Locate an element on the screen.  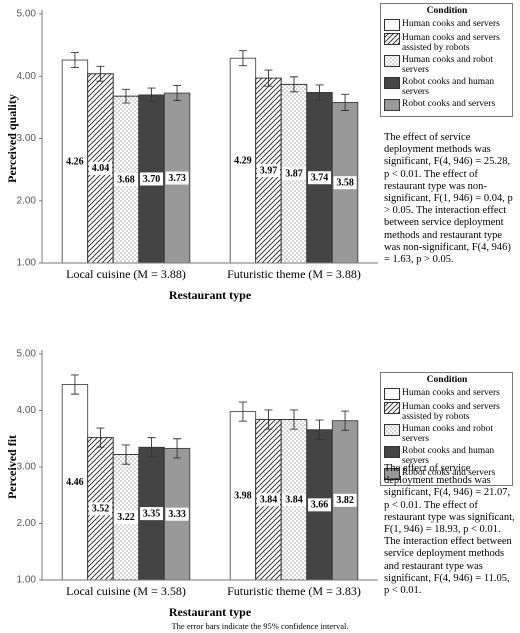
value-label: 4.04 is located at coordinates (101, 168).